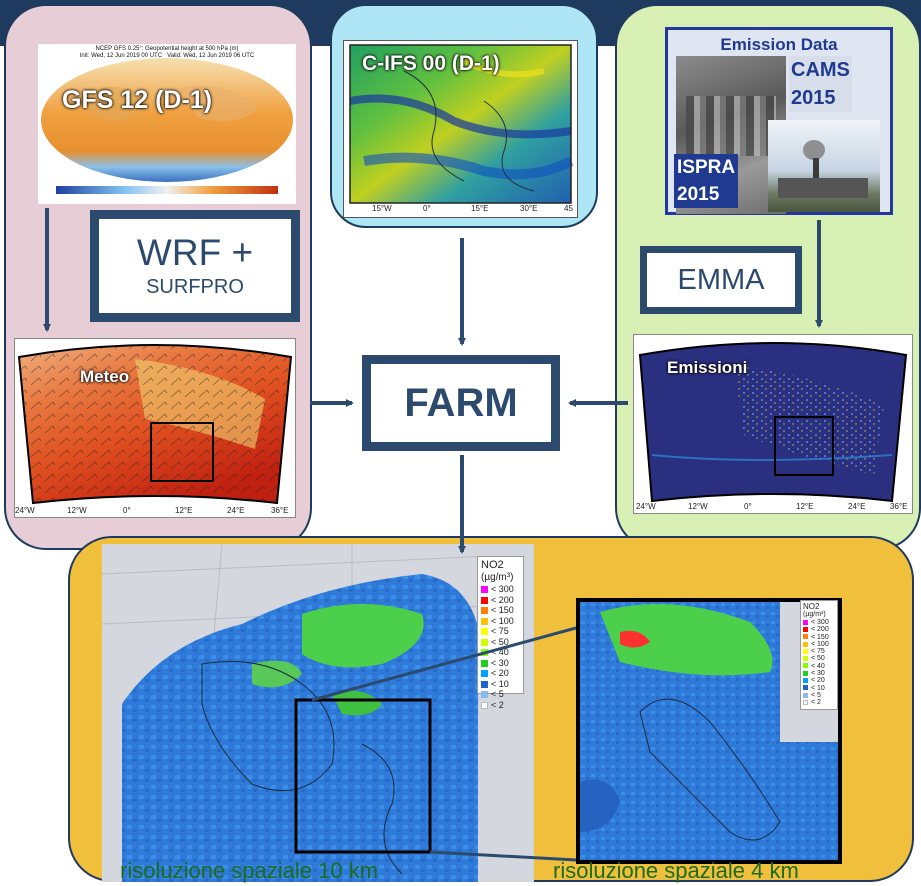 This screenshot has height=886, width=921. Describe the element at coordinates (105, 376) in the screenshot. I see `meteo-label: Meteo` at that location.